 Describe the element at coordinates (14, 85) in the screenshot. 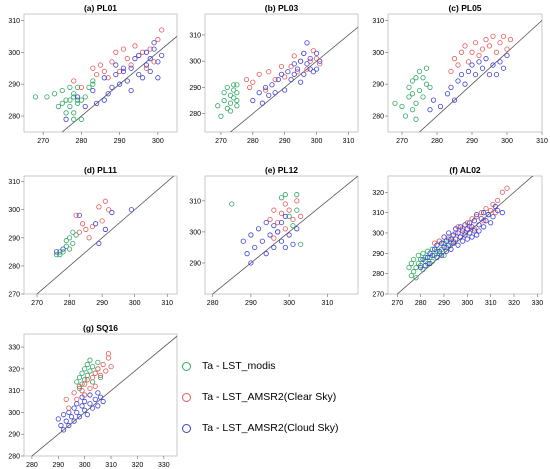

I see `y-tick-label: 290` at that location.